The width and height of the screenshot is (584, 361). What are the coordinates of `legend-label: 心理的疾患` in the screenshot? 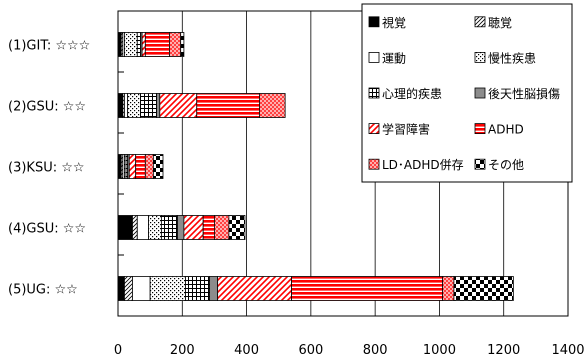 It's located at (412, 93).